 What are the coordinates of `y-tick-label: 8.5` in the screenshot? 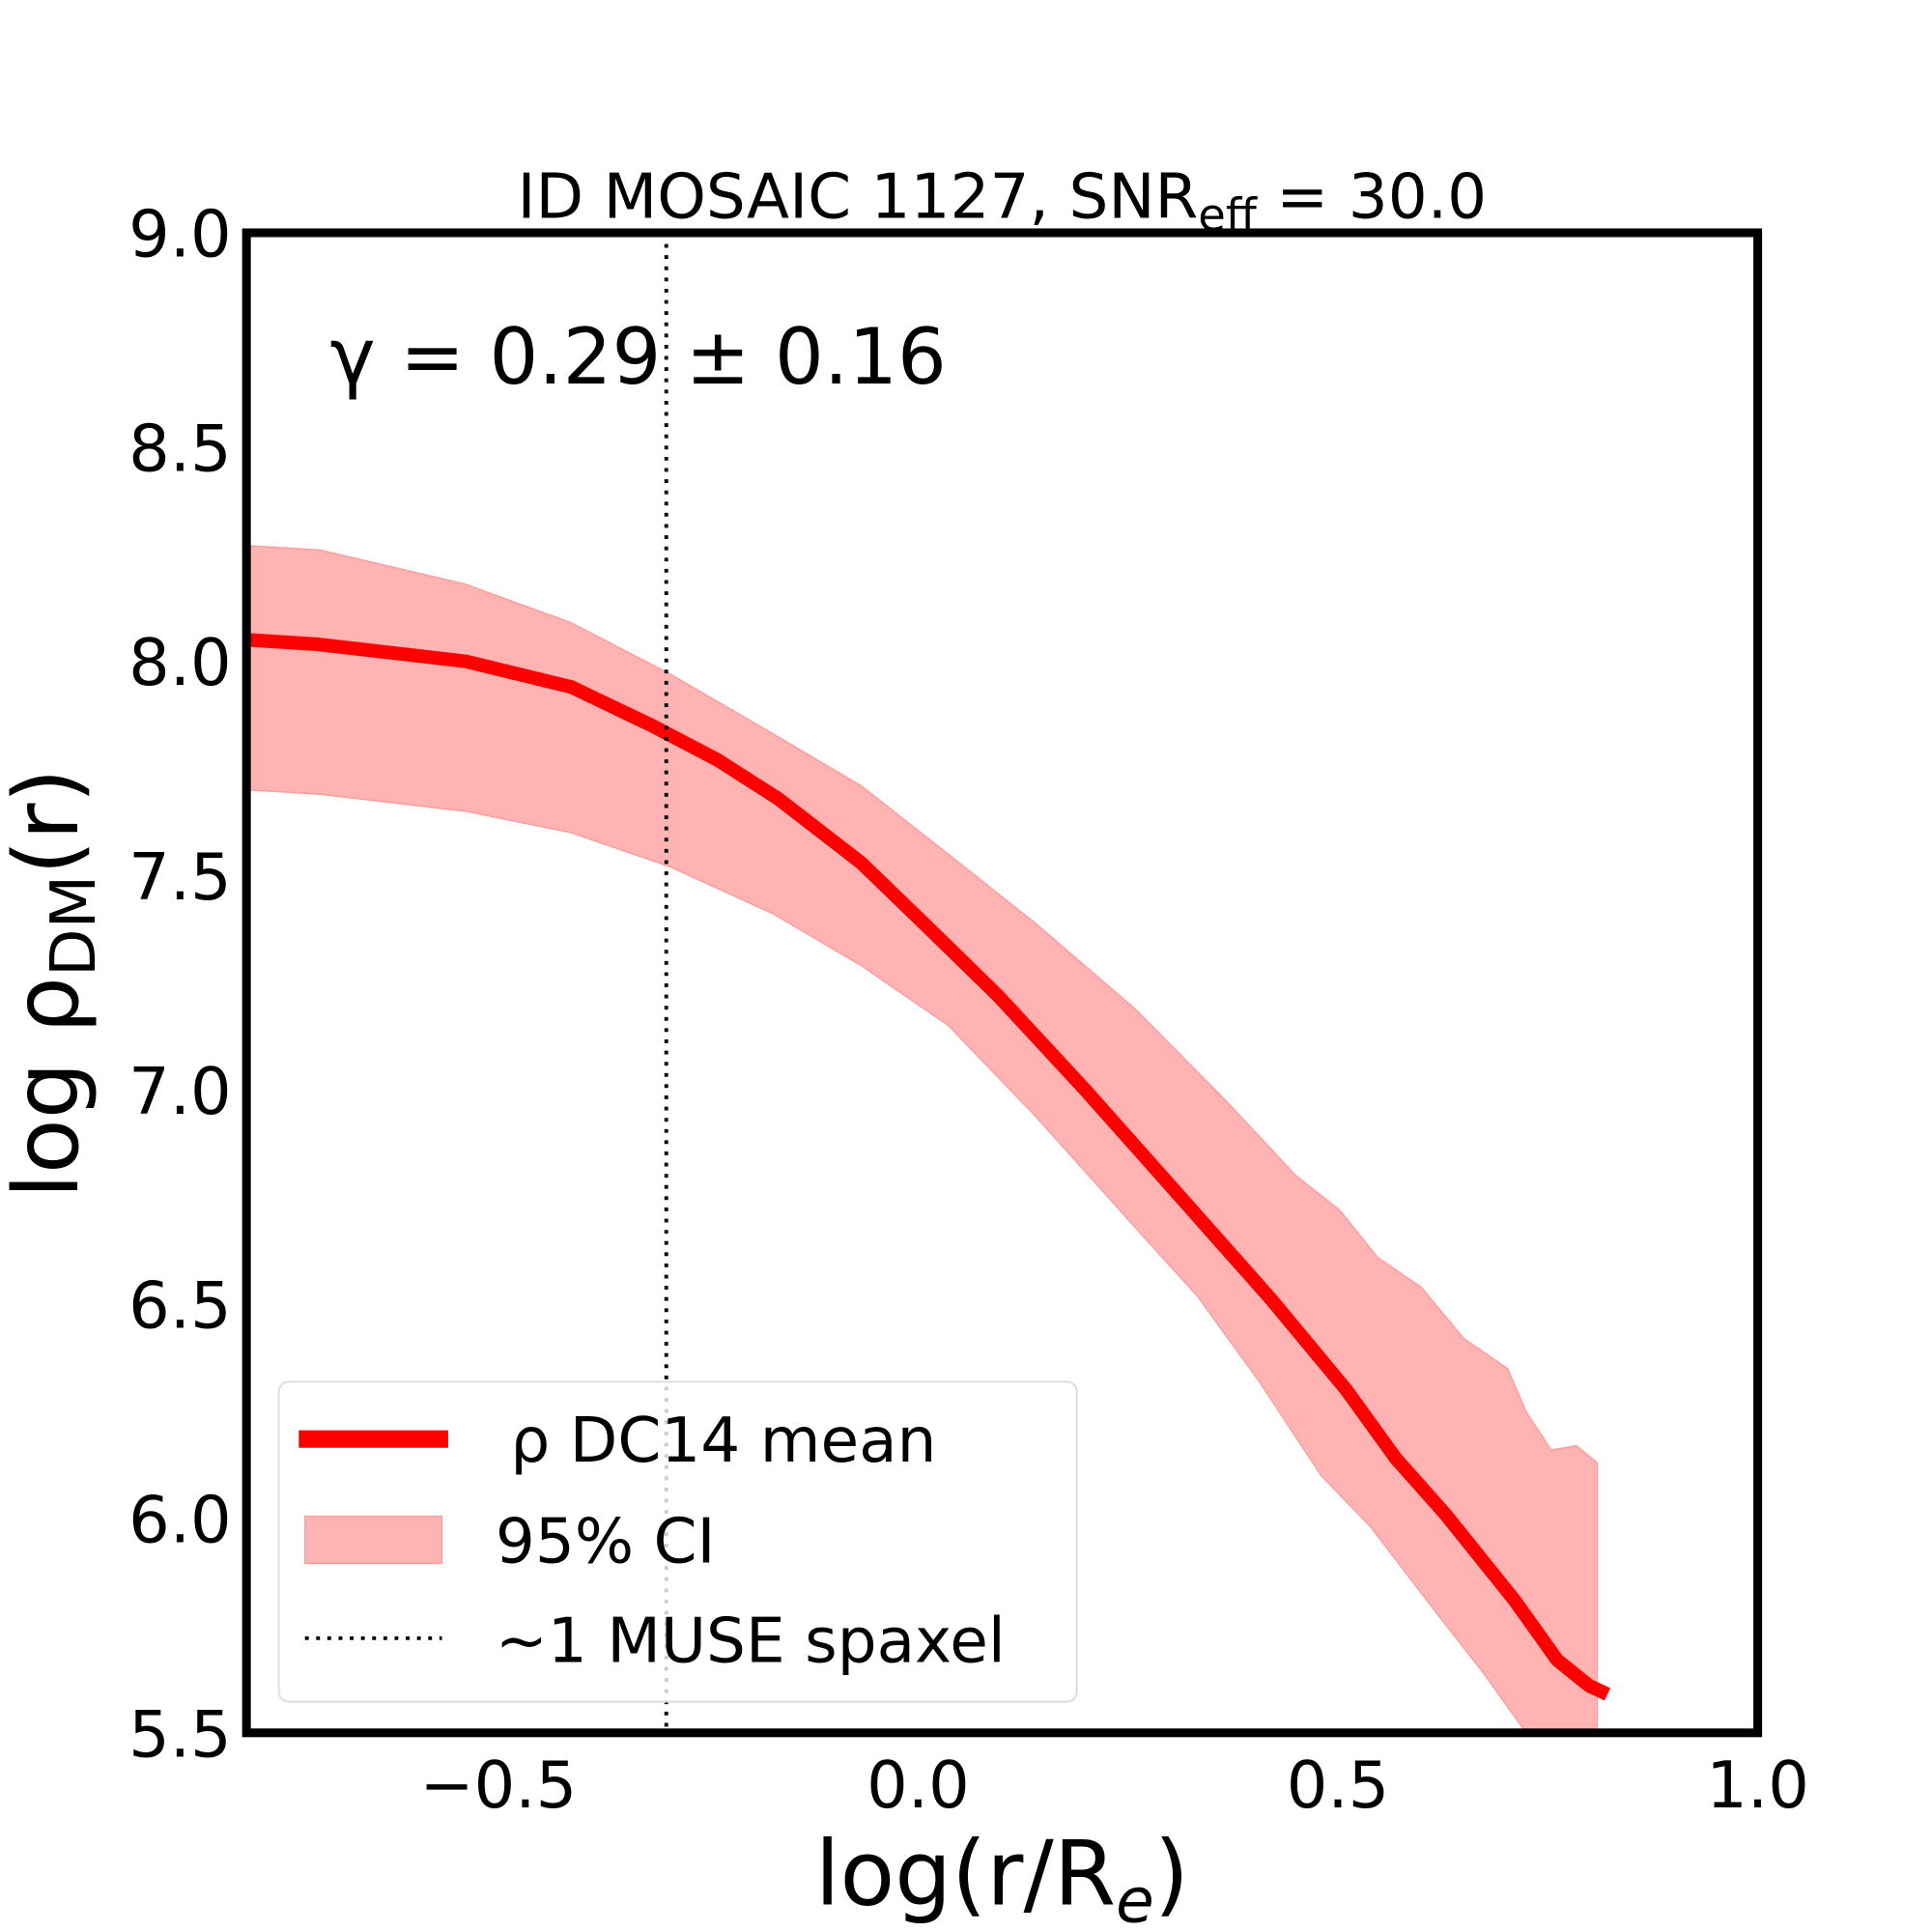 It's located at (180, 448).